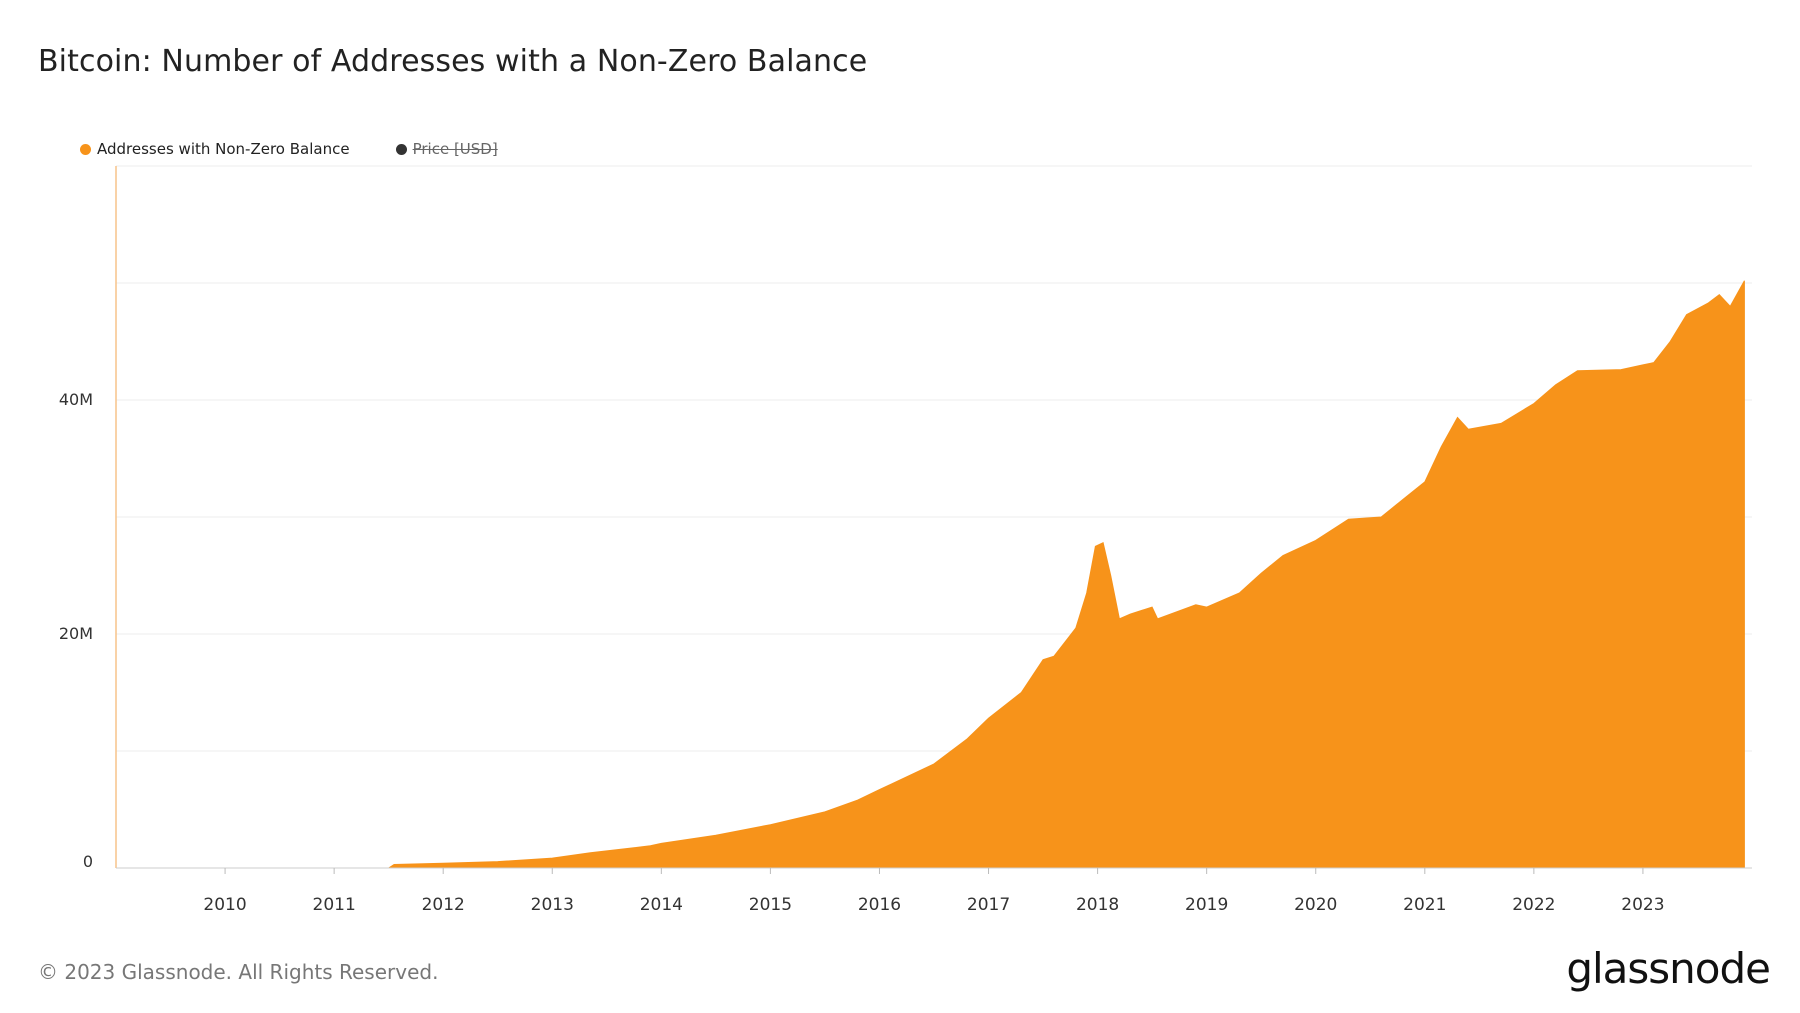 The image size is (1800, 1013). Describe the element at coordinates (401, 149) in the screenshot. I see `legend-marker-price` at that location.